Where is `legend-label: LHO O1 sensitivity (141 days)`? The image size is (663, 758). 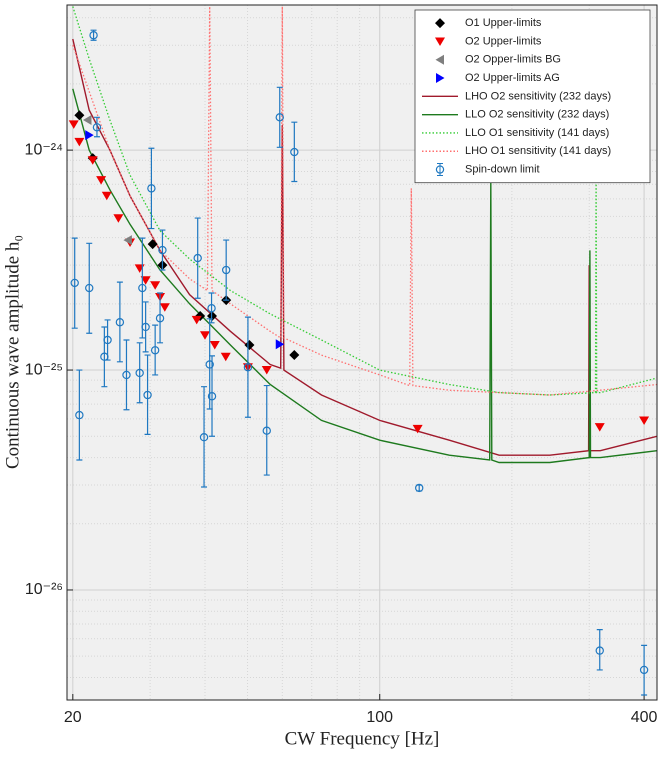
legend-label: LHO O1 sensitivity (141 days) is located at coordinates (538, 151).